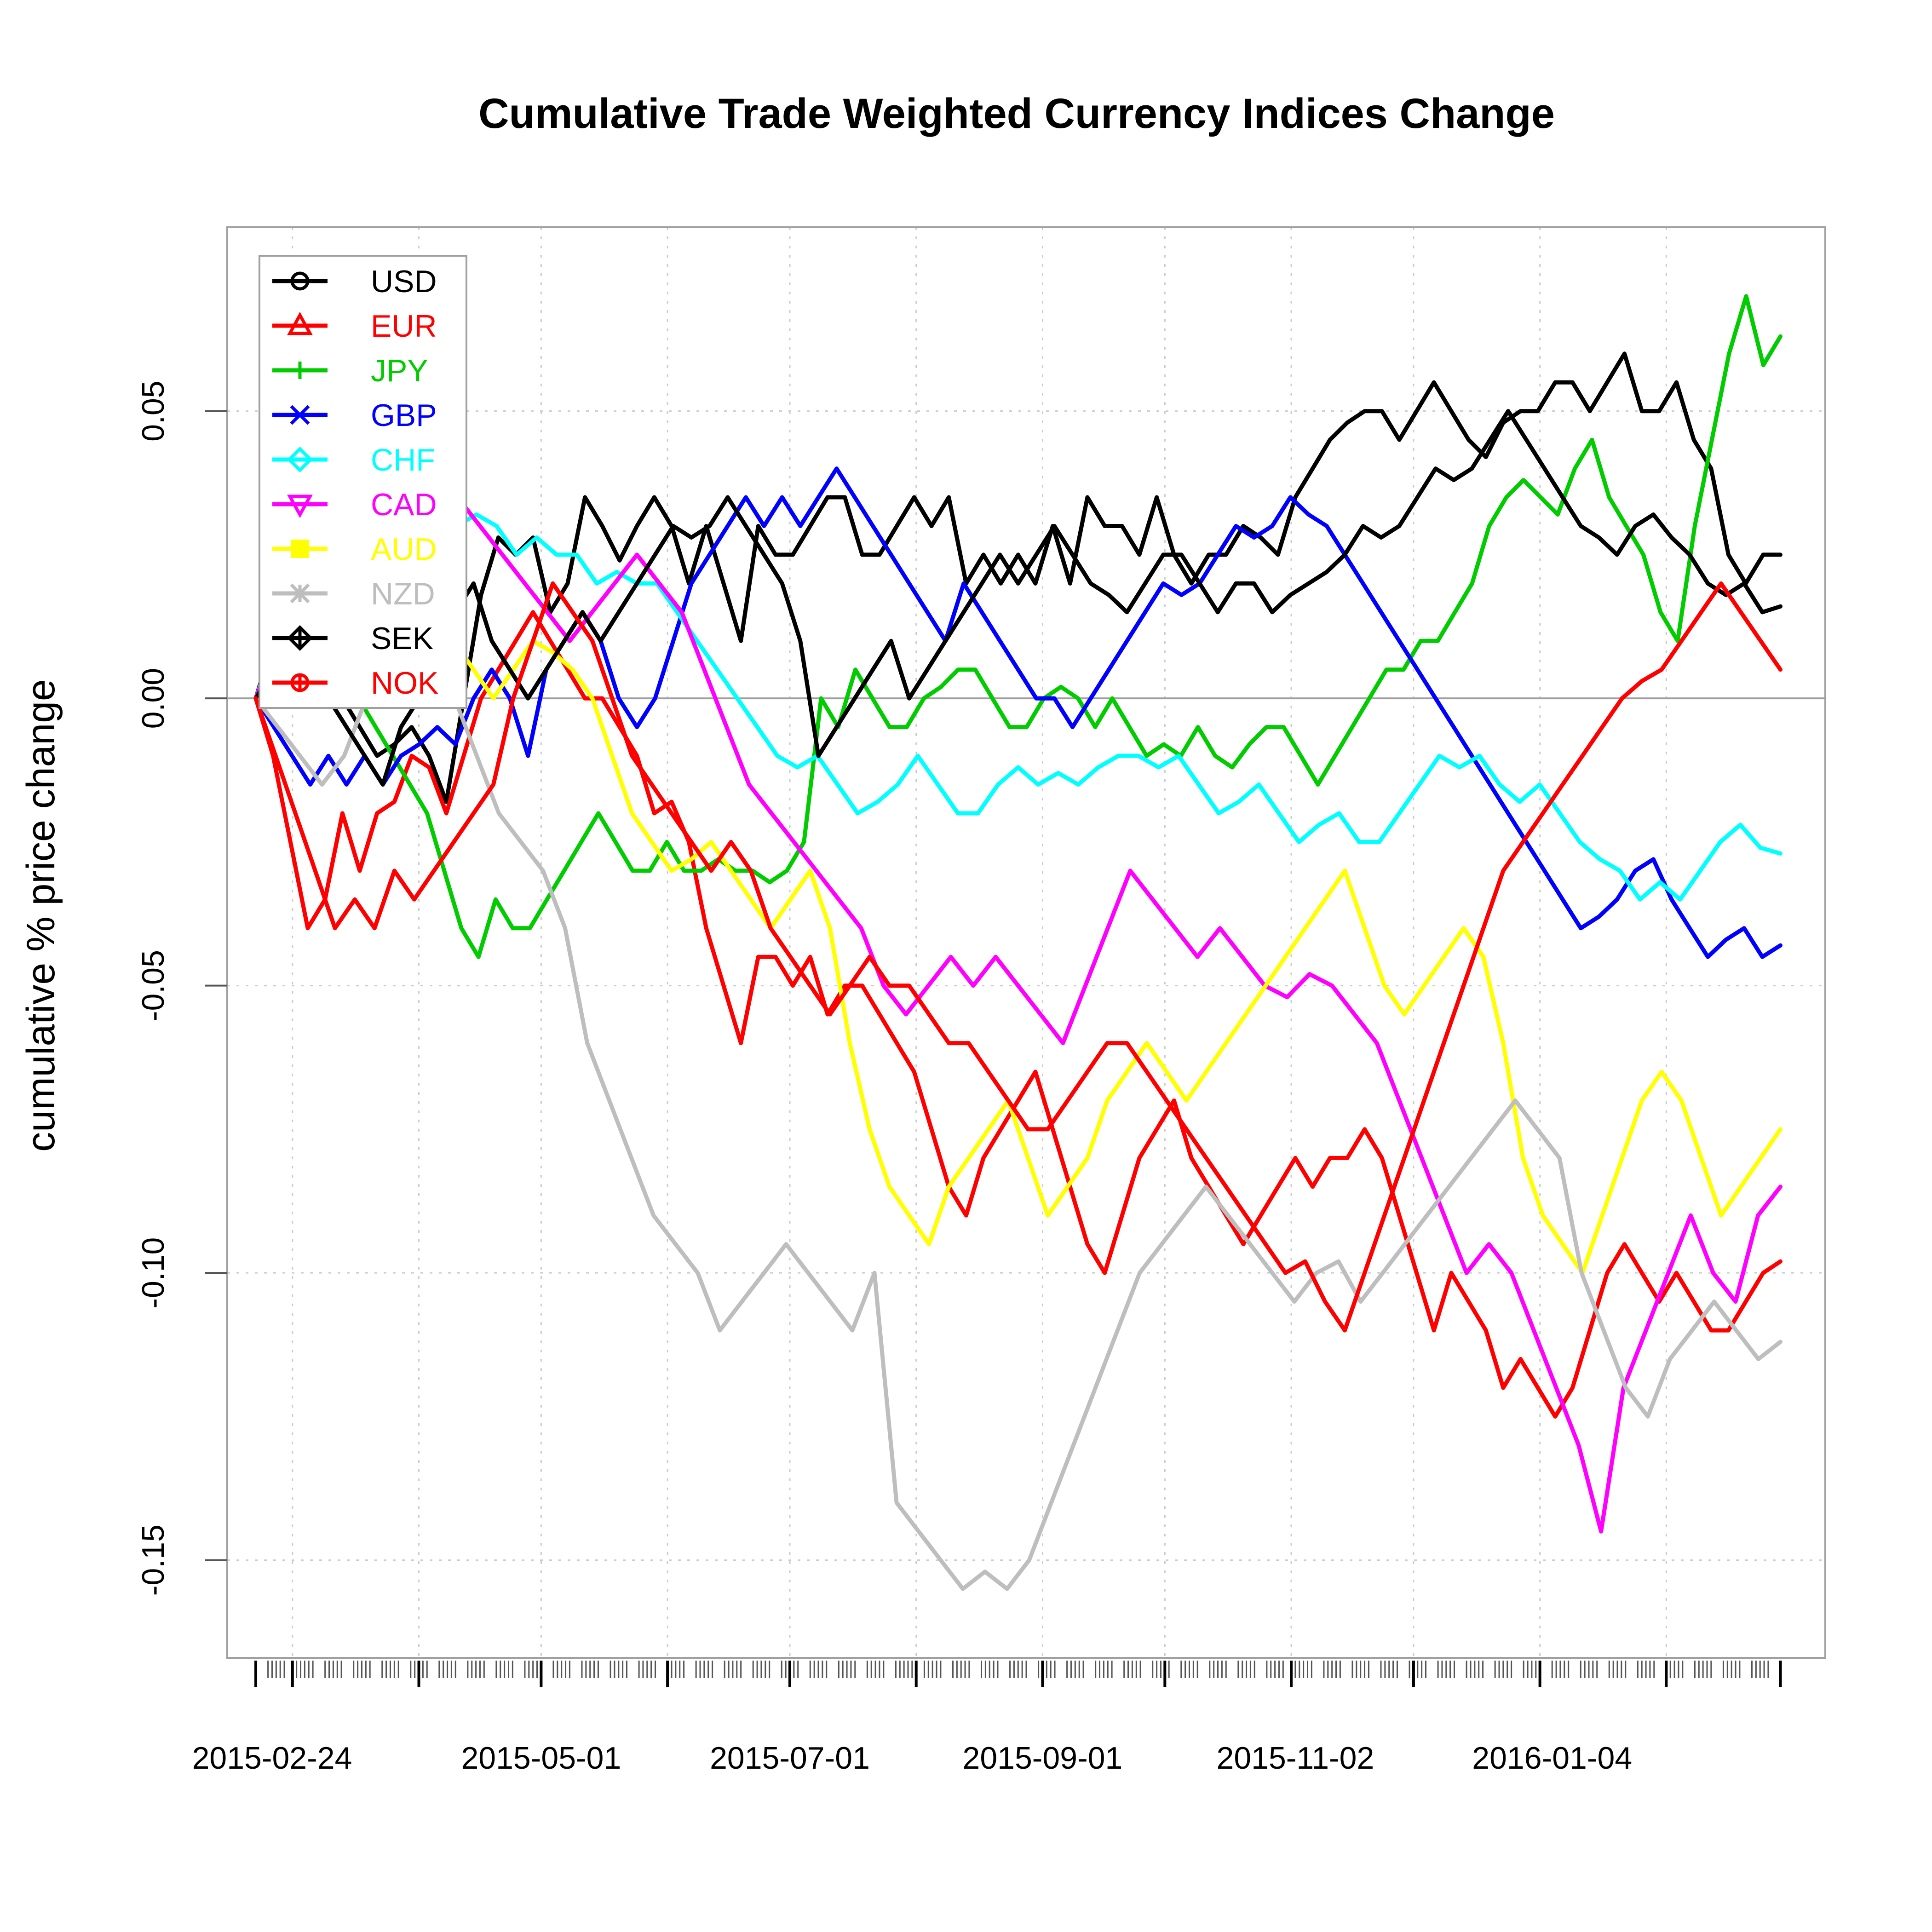 This screenshot has width=1932, height=1932. Describe the element at coordinates (353, 593) in the screenshot. I see `legend-item-nzd: NZD` at that location.